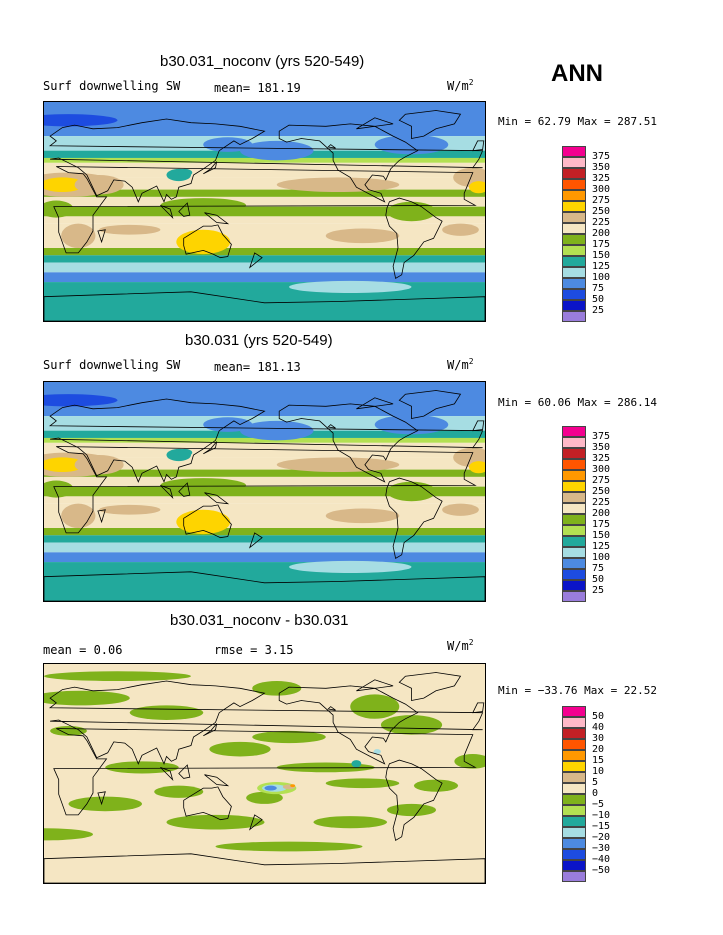 The image size is (723, 935). What do you see at coordinates (577, 121) in the screenshot?
I see `panel1-minmax: Min = 62.79 Max = 287.51` at bounding box center [577, 121].